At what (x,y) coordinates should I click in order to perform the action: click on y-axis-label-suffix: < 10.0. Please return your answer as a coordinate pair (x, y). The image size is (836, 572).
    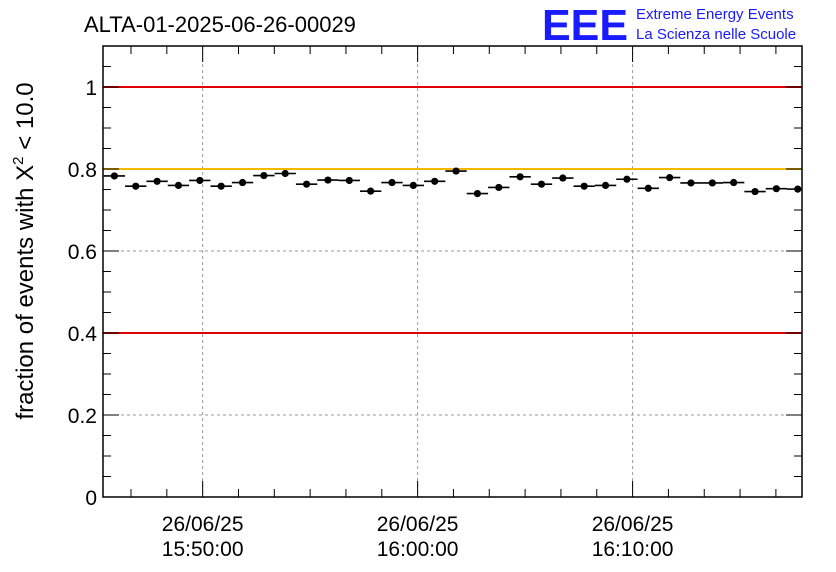
    Looking at the image, I should click on (25, 119).